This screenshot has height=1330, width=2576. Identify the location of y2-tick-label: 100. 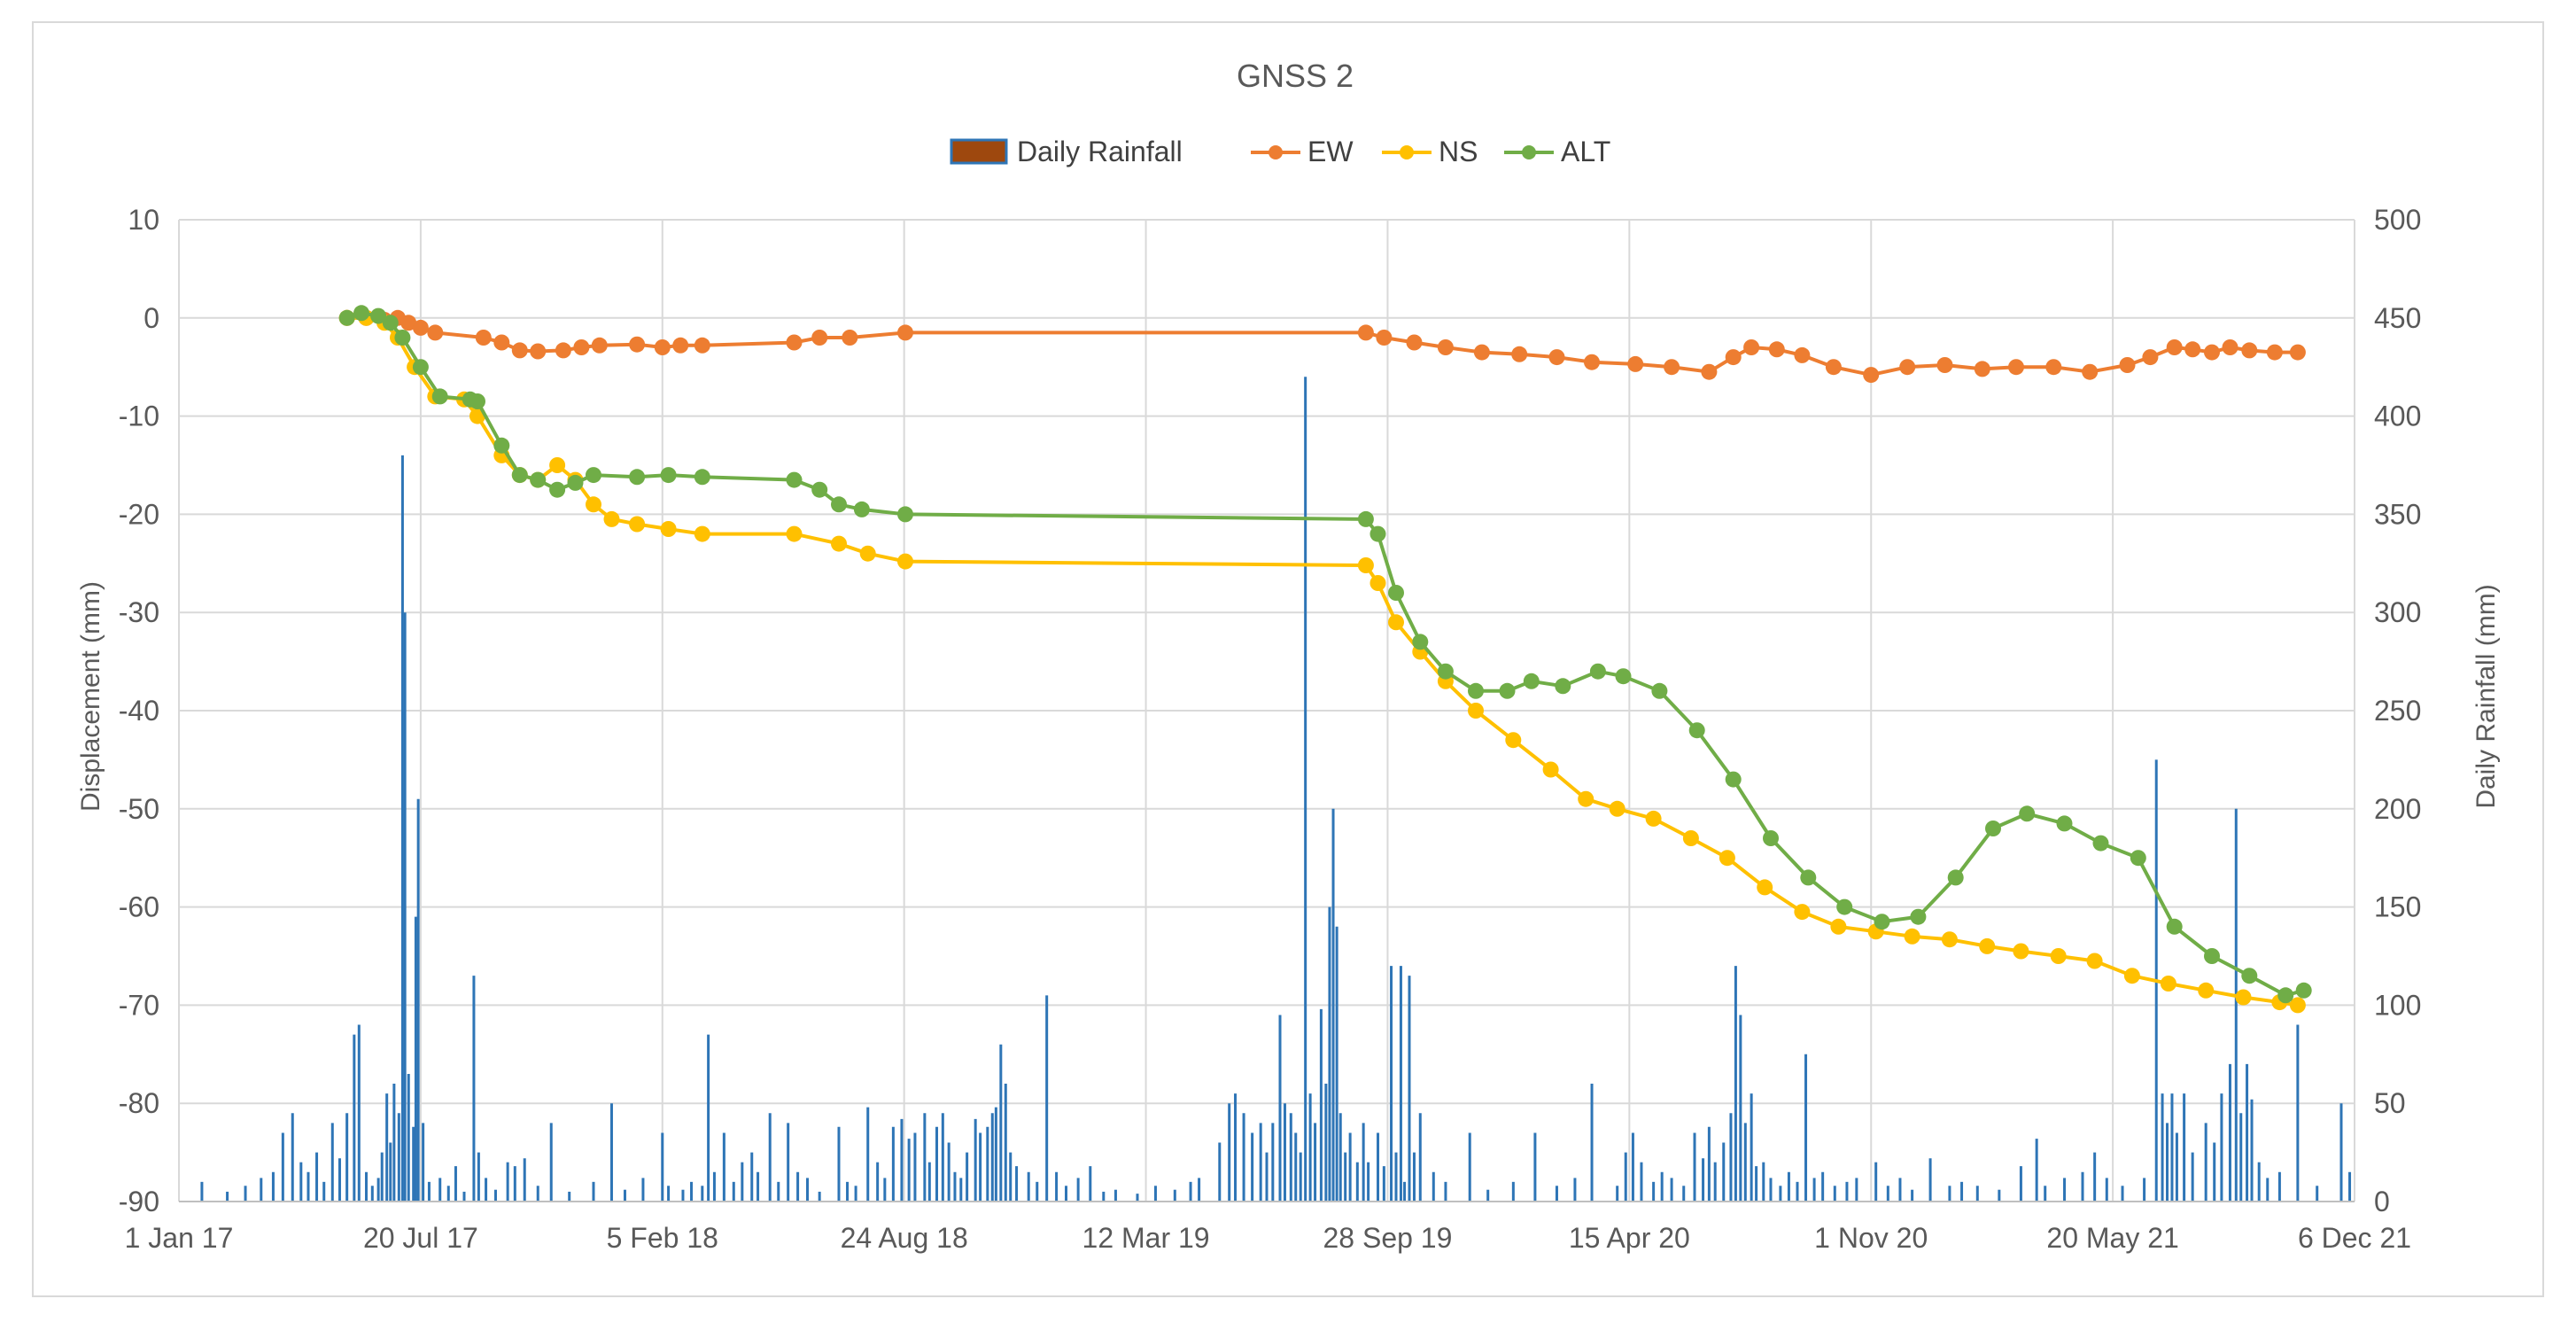
(2397, 1005).